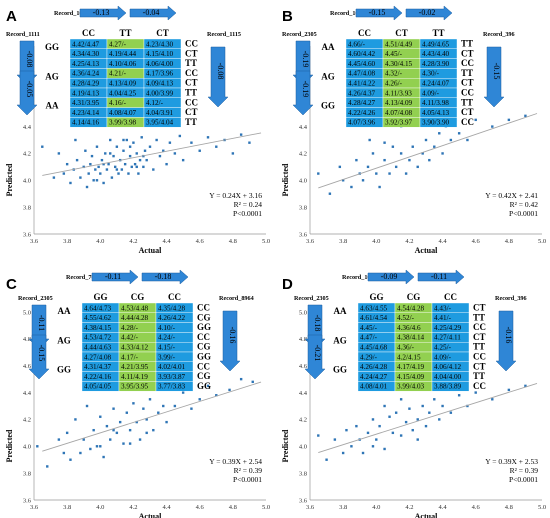 Image resolution: width=550 pixels, height=518 pixels. Describe the element at coordinates (220, 71) in the screenshot. I see `right-arrow-value: -0.08` at that location.